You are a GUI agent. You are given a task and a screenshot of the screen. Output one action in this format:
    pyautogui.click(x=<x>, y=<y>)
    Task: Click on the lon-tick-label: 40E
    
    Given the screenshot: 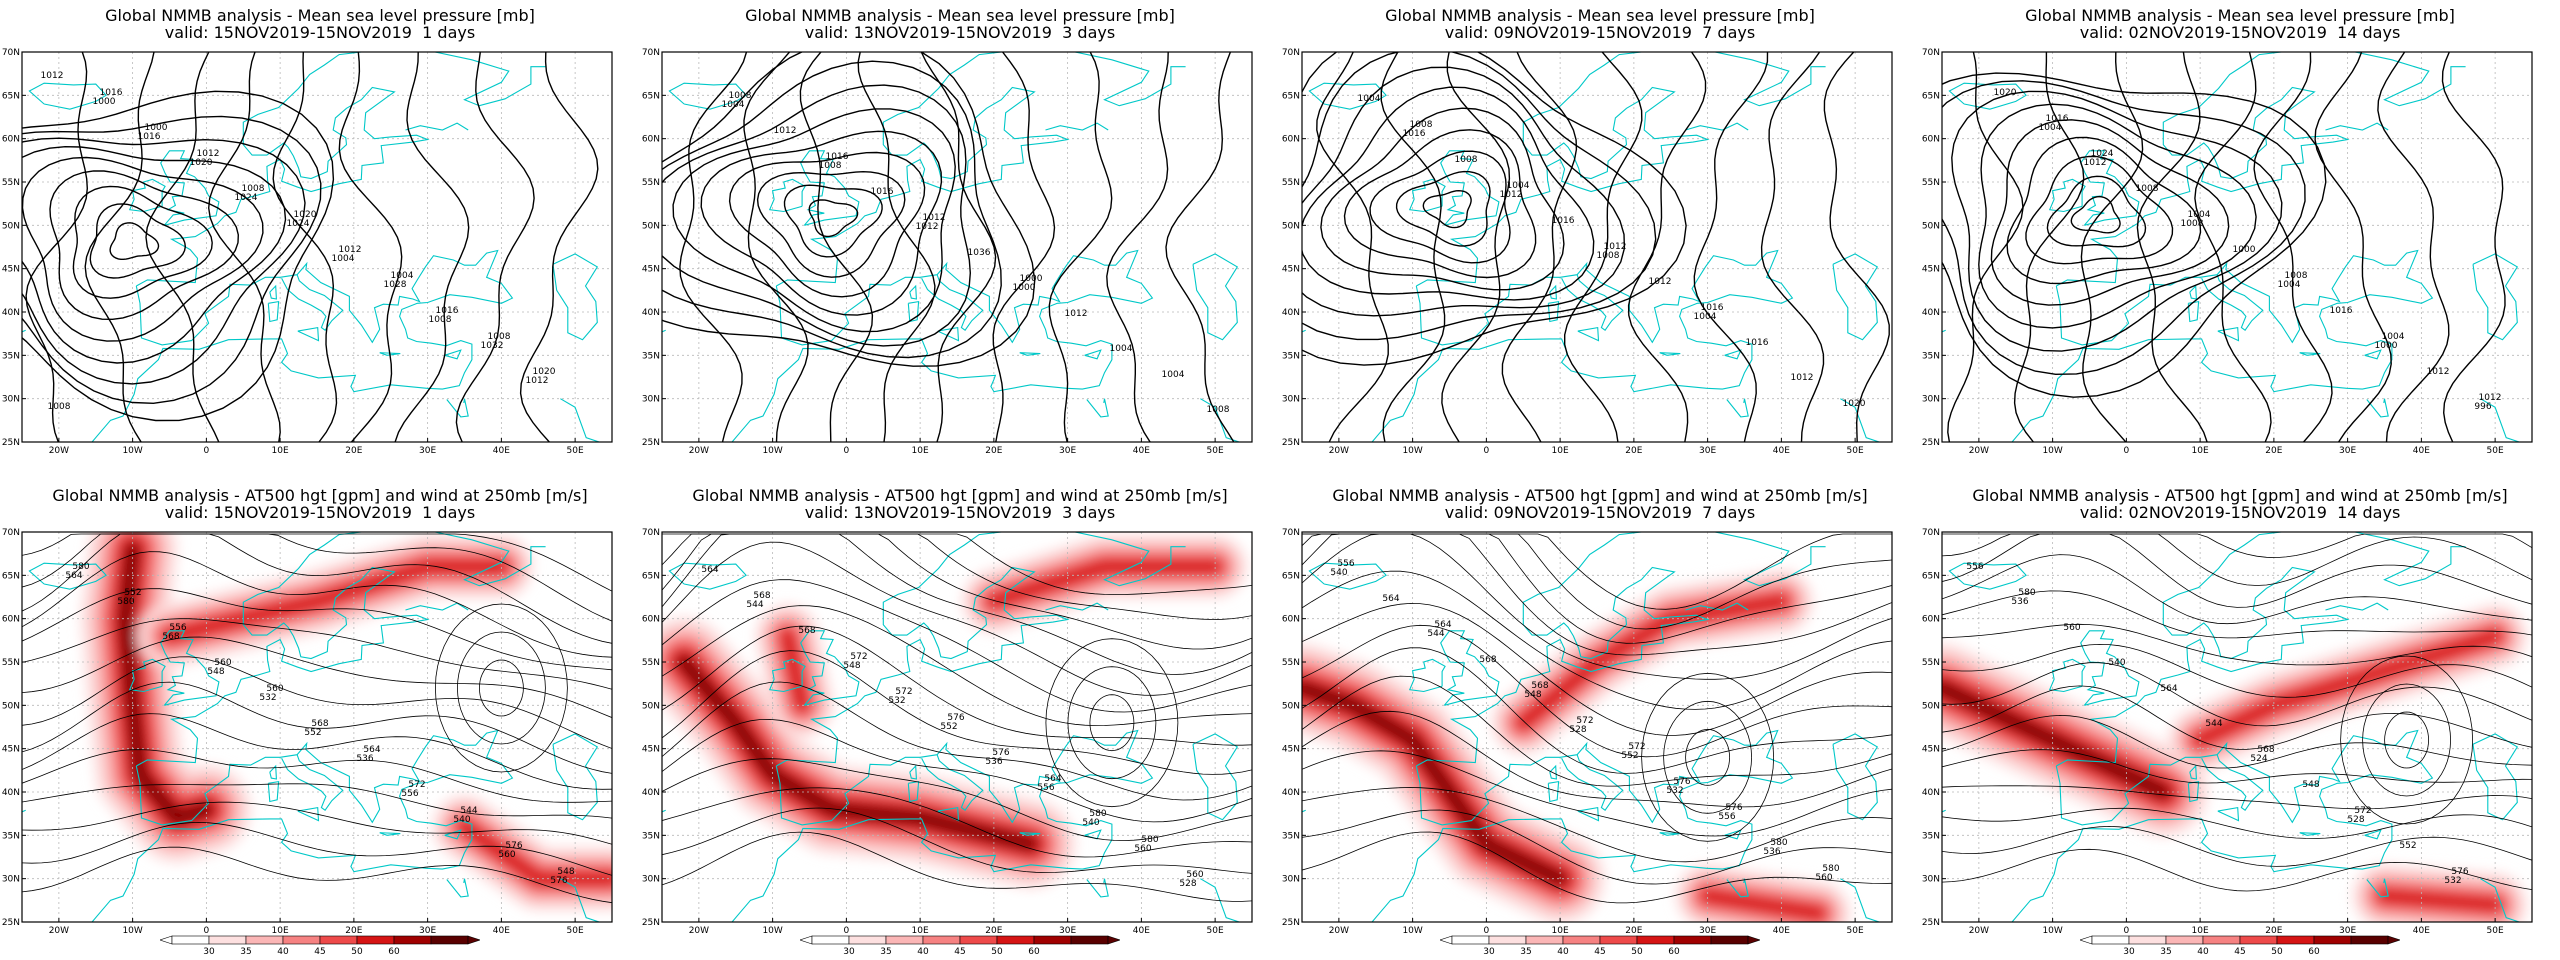 What is the action you would take?
    pyautogui.click(x=1141, y=931)
    